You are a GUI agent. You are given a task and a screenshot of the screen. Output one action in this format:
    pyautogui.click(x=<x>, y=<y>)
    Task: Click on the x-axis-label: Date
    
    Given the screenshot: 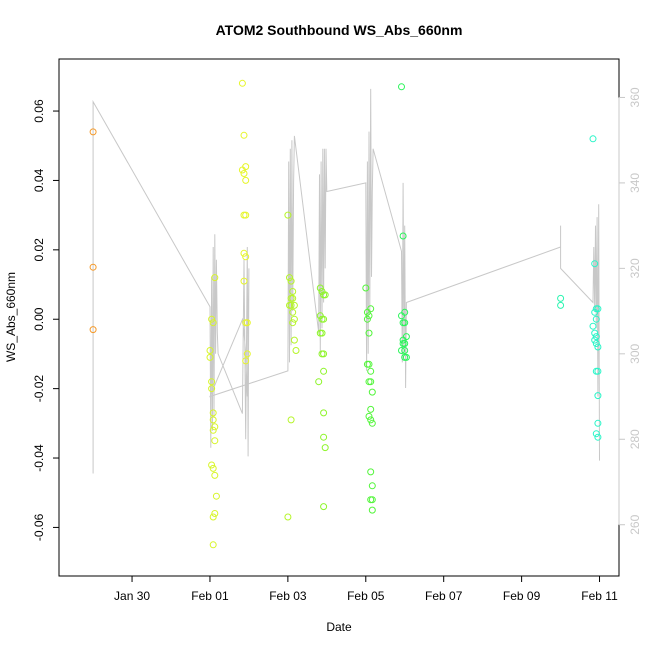 What is the action you would take?
    pyautogui.click(x=339, y=627)
    